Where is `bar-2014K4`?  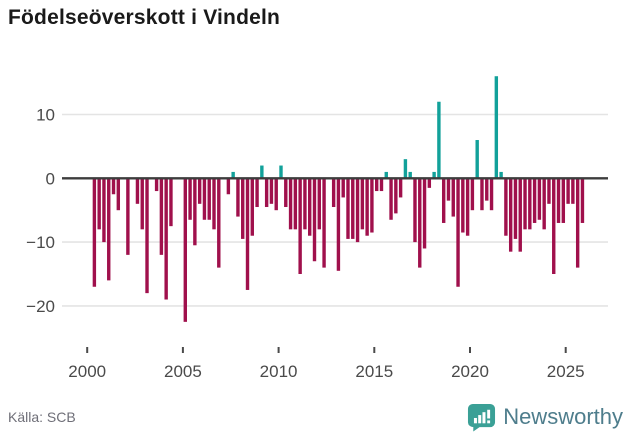
bar-2014K4 is located at coordinates (372, 205).